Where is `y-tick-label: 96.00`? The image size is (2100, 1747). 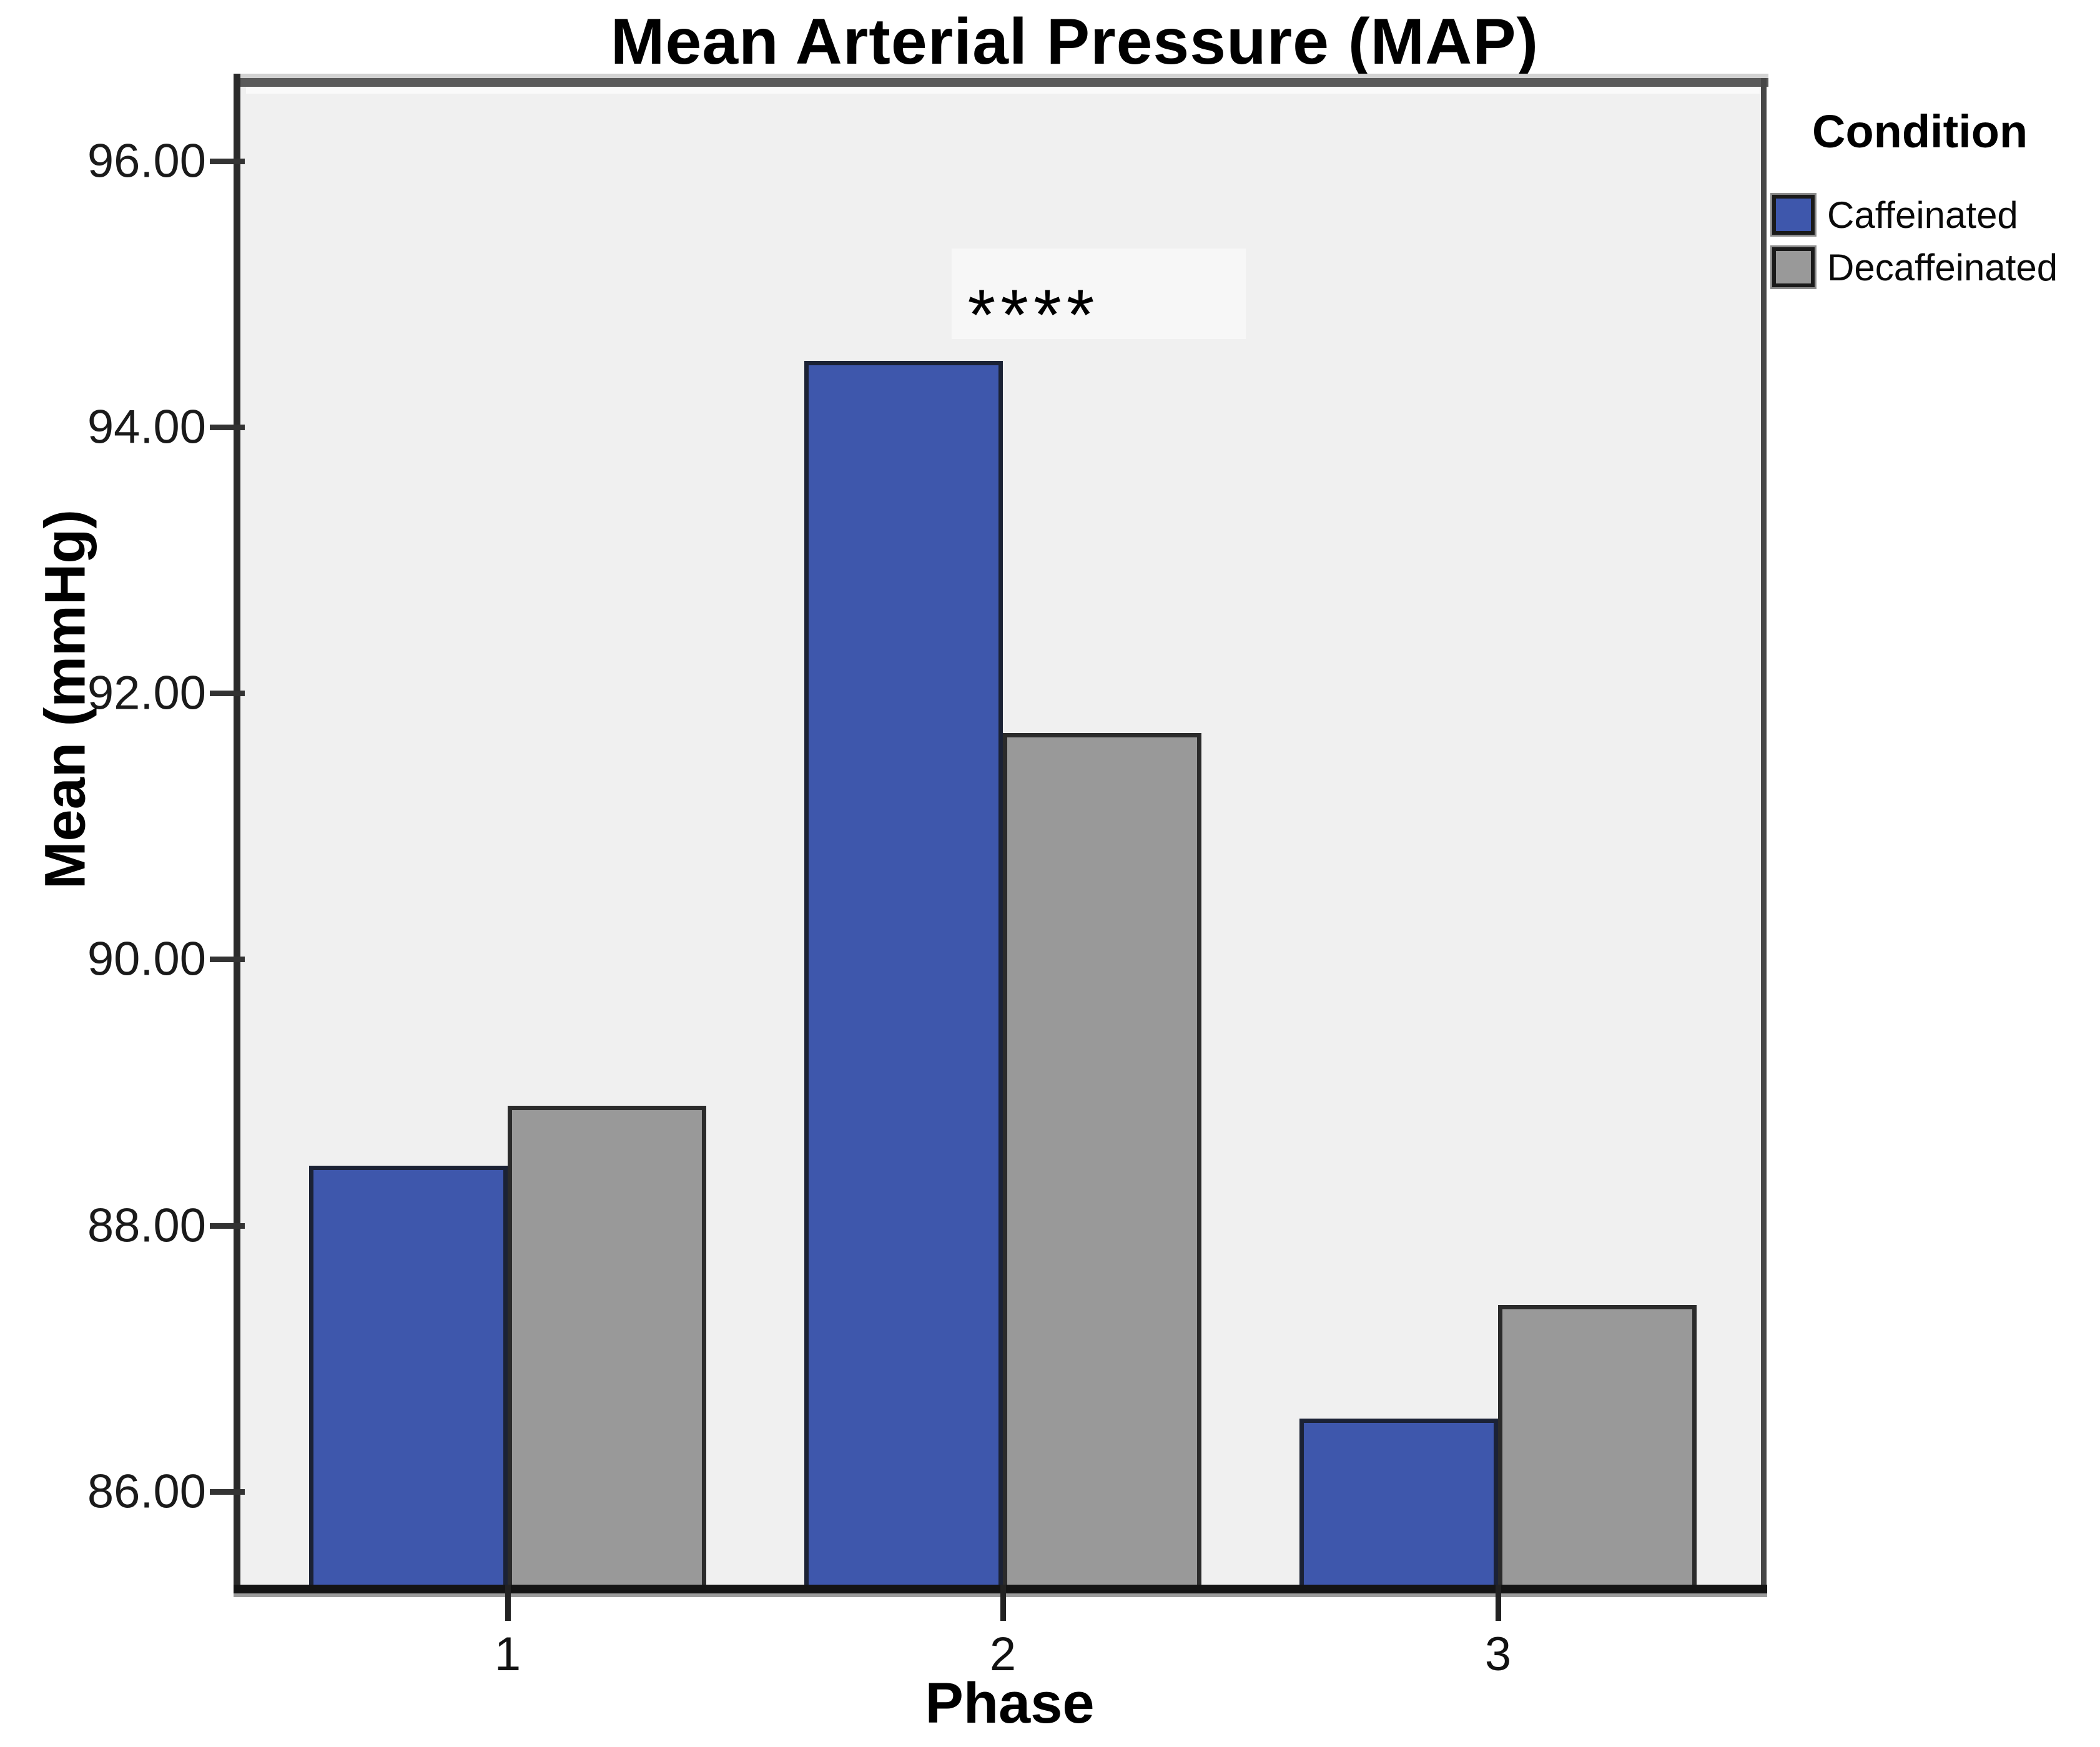
y-tick-label: 96.00 is located at coordinates (146, 161).